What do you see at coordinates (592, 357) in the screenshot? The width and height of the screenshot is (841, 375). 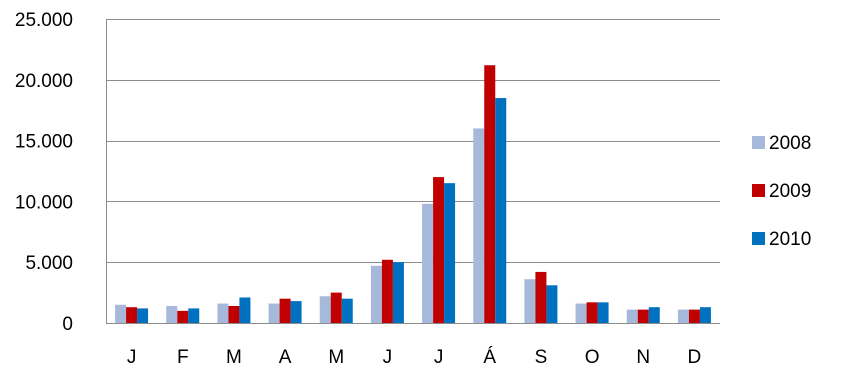 I see `x-tick-label: O` at bounding box center [592, 357].